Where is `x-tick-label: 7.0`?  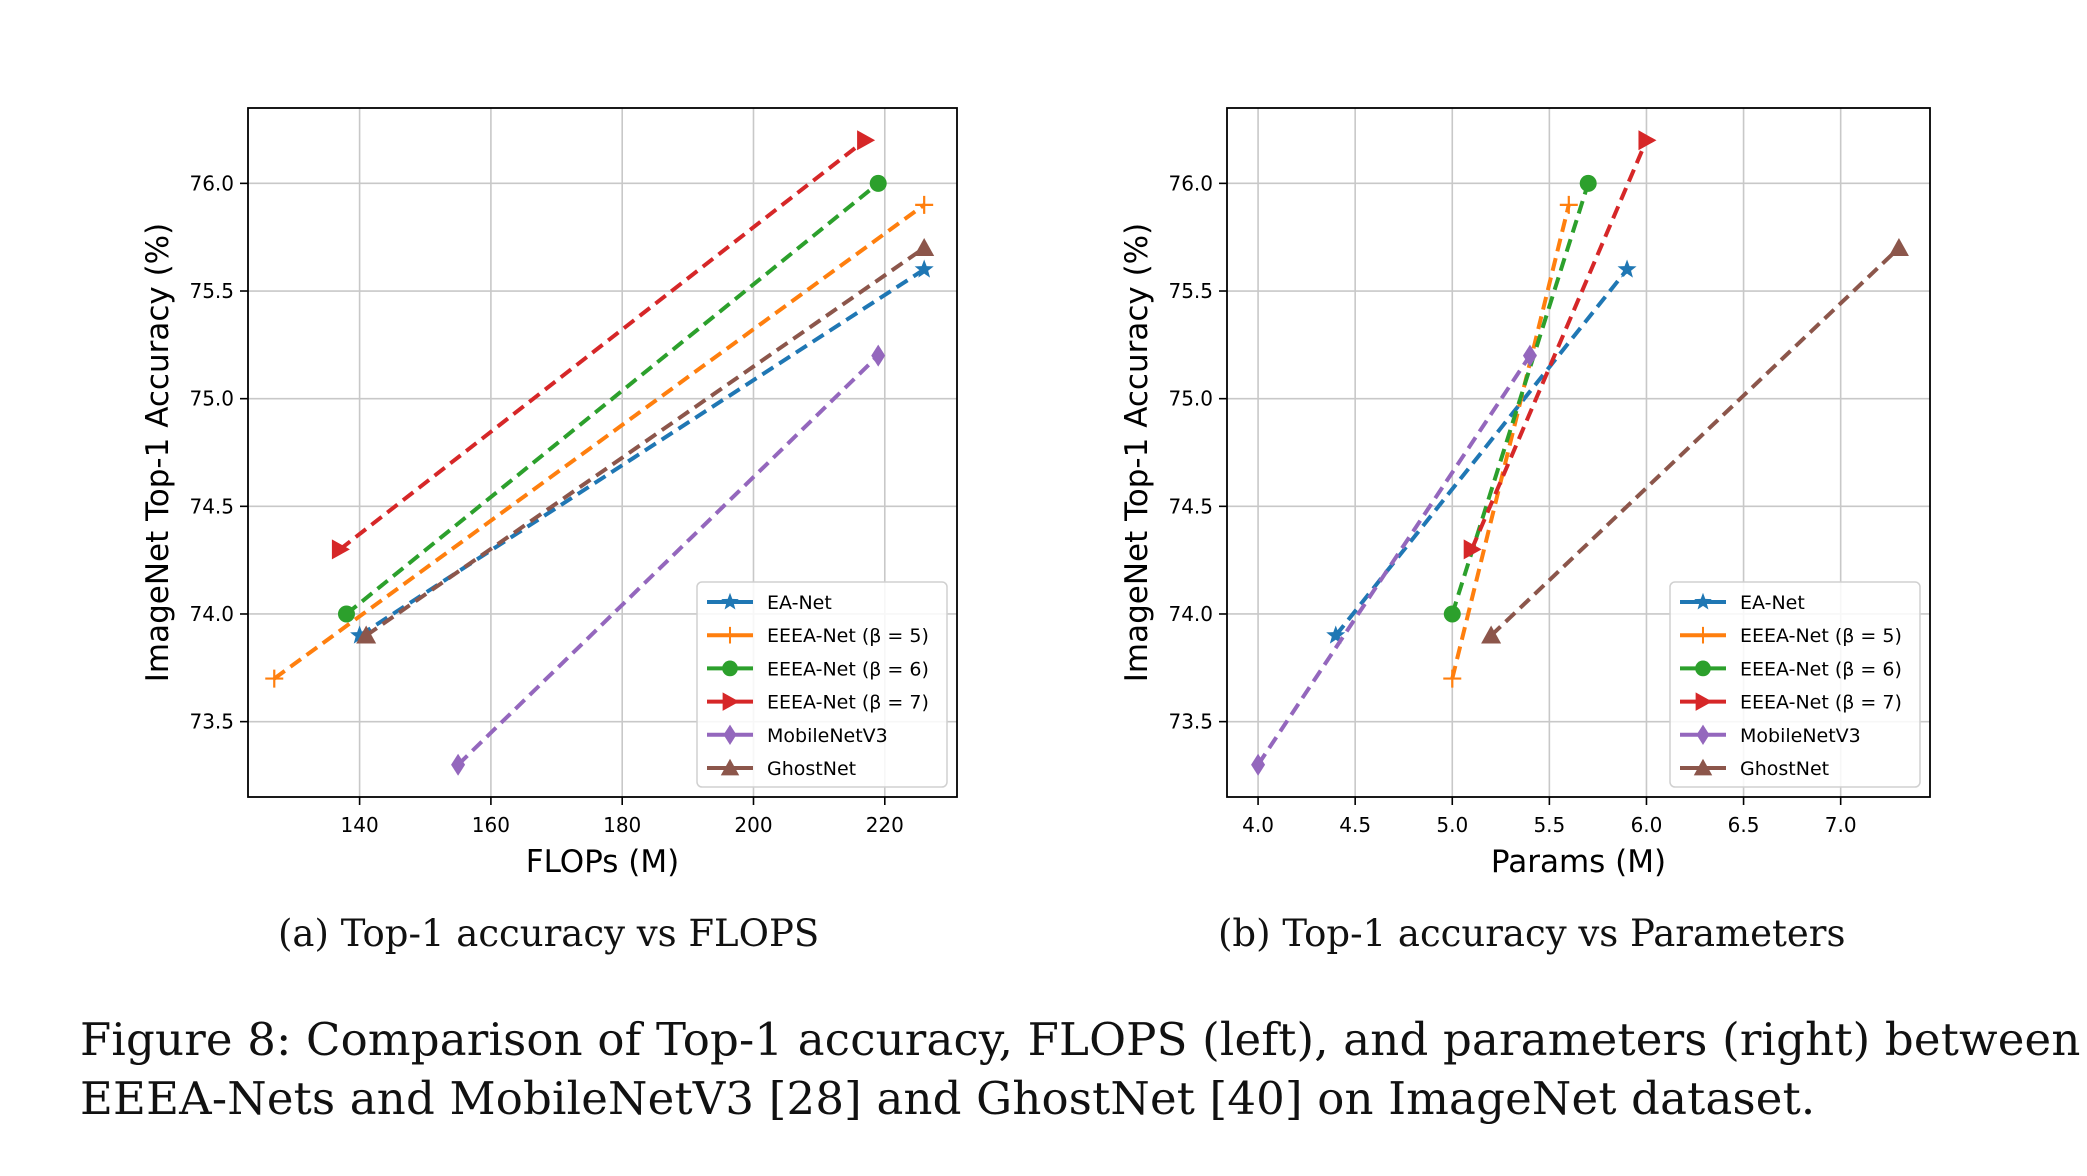
x-tick-label: 7.0 is located at coordinates (1841, 825).